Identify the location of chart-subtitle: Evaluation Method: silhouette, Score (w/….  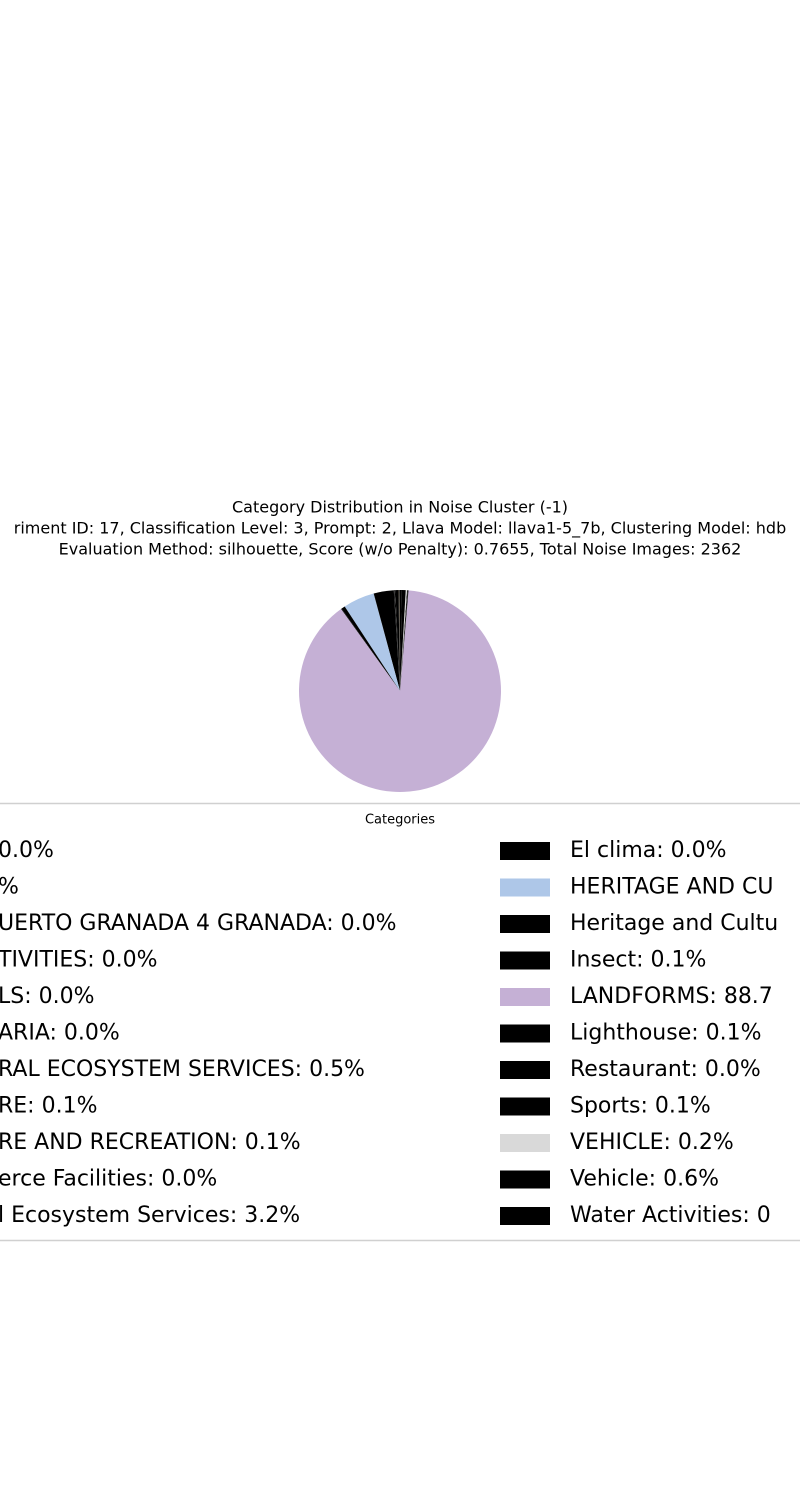
(400, 549).